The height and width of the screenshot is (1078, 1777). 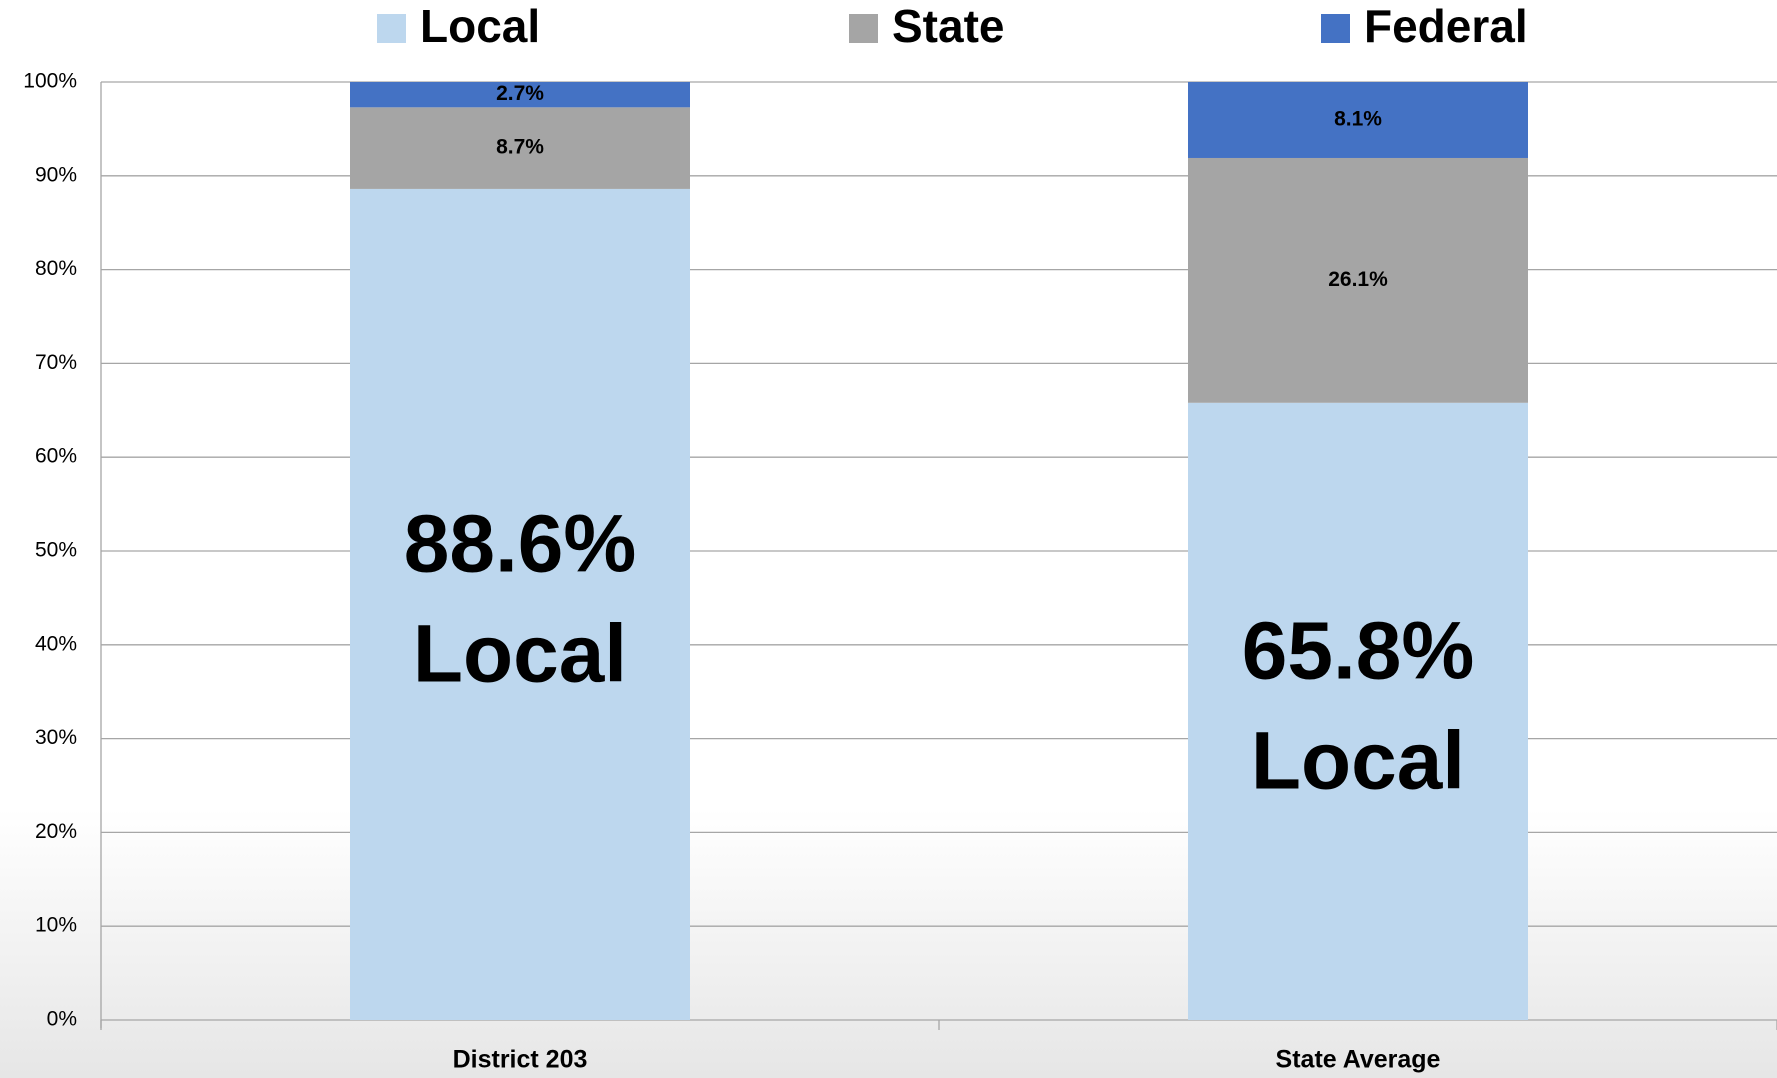 What do you see at coordinates (56, 268) in the screenshot?
I see `y-tick-label: 80%` at bounding box center [56, 268].